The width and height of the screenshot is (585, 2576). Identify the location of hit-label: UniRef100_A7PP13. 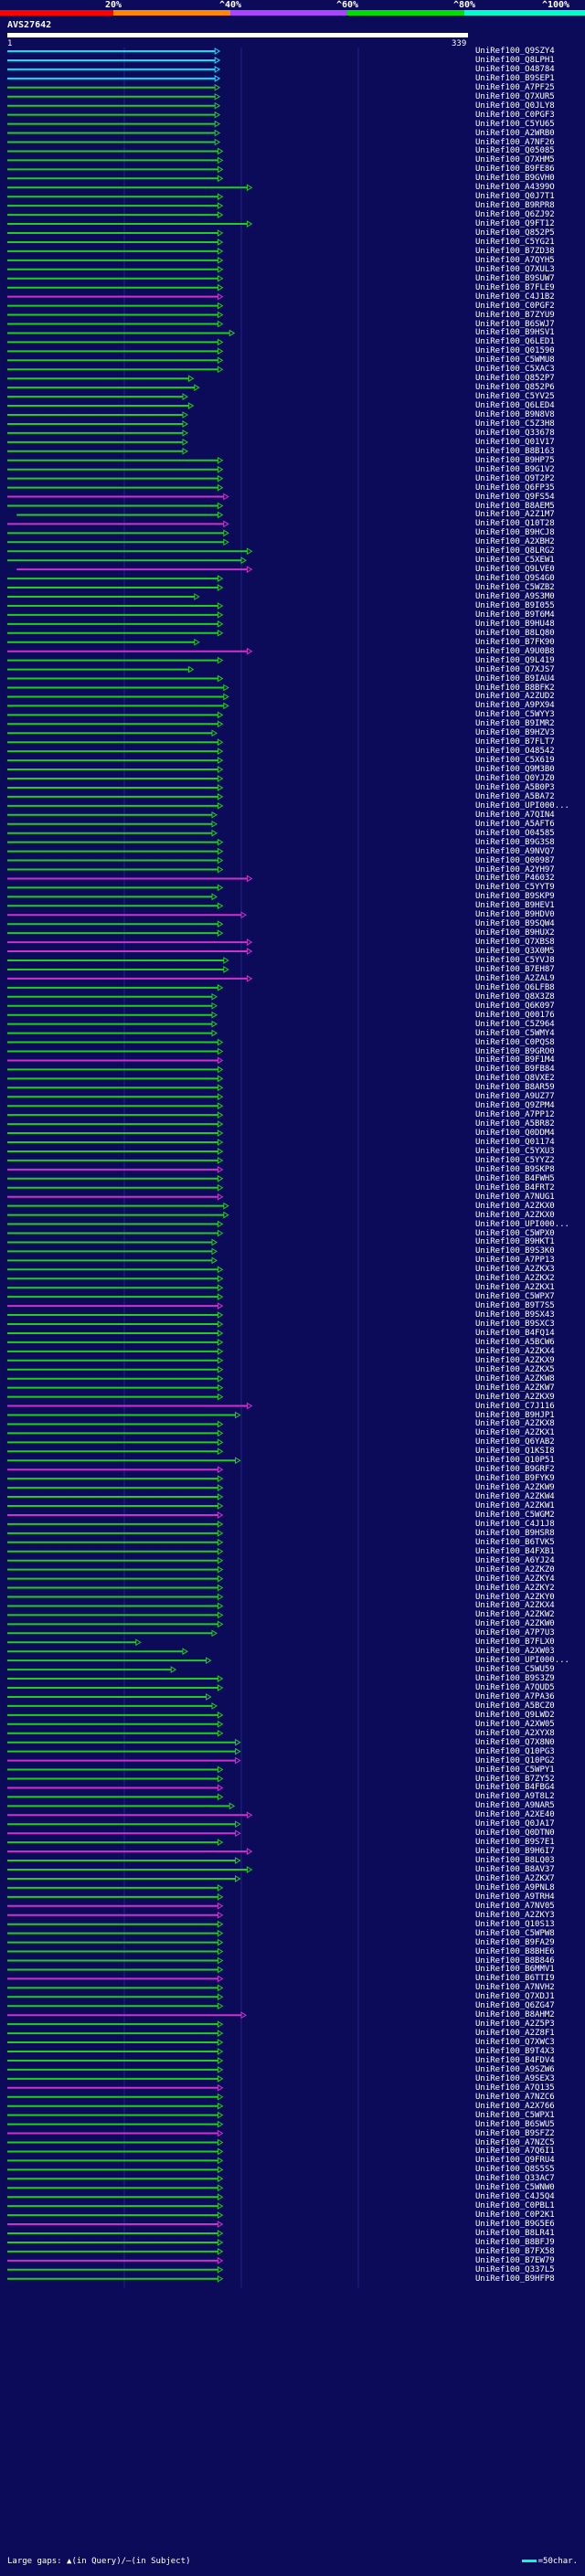
(515, 1261).